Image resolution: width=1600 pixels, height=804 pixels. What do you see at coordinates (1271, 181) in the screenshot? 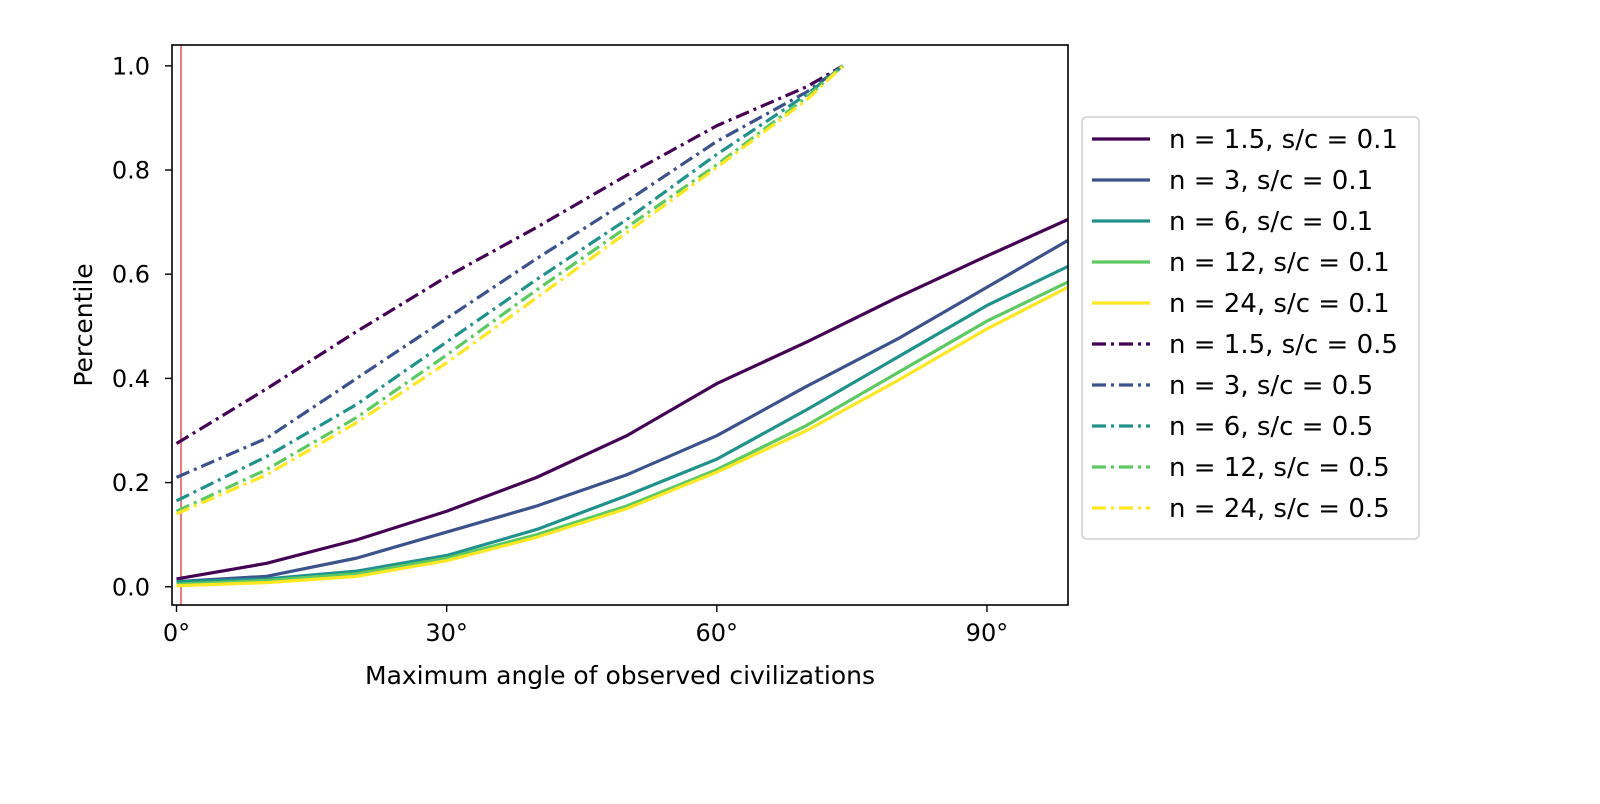
I see `legend-label: n = 3, s/c = 0.1` at bounding box center [1271, 181].